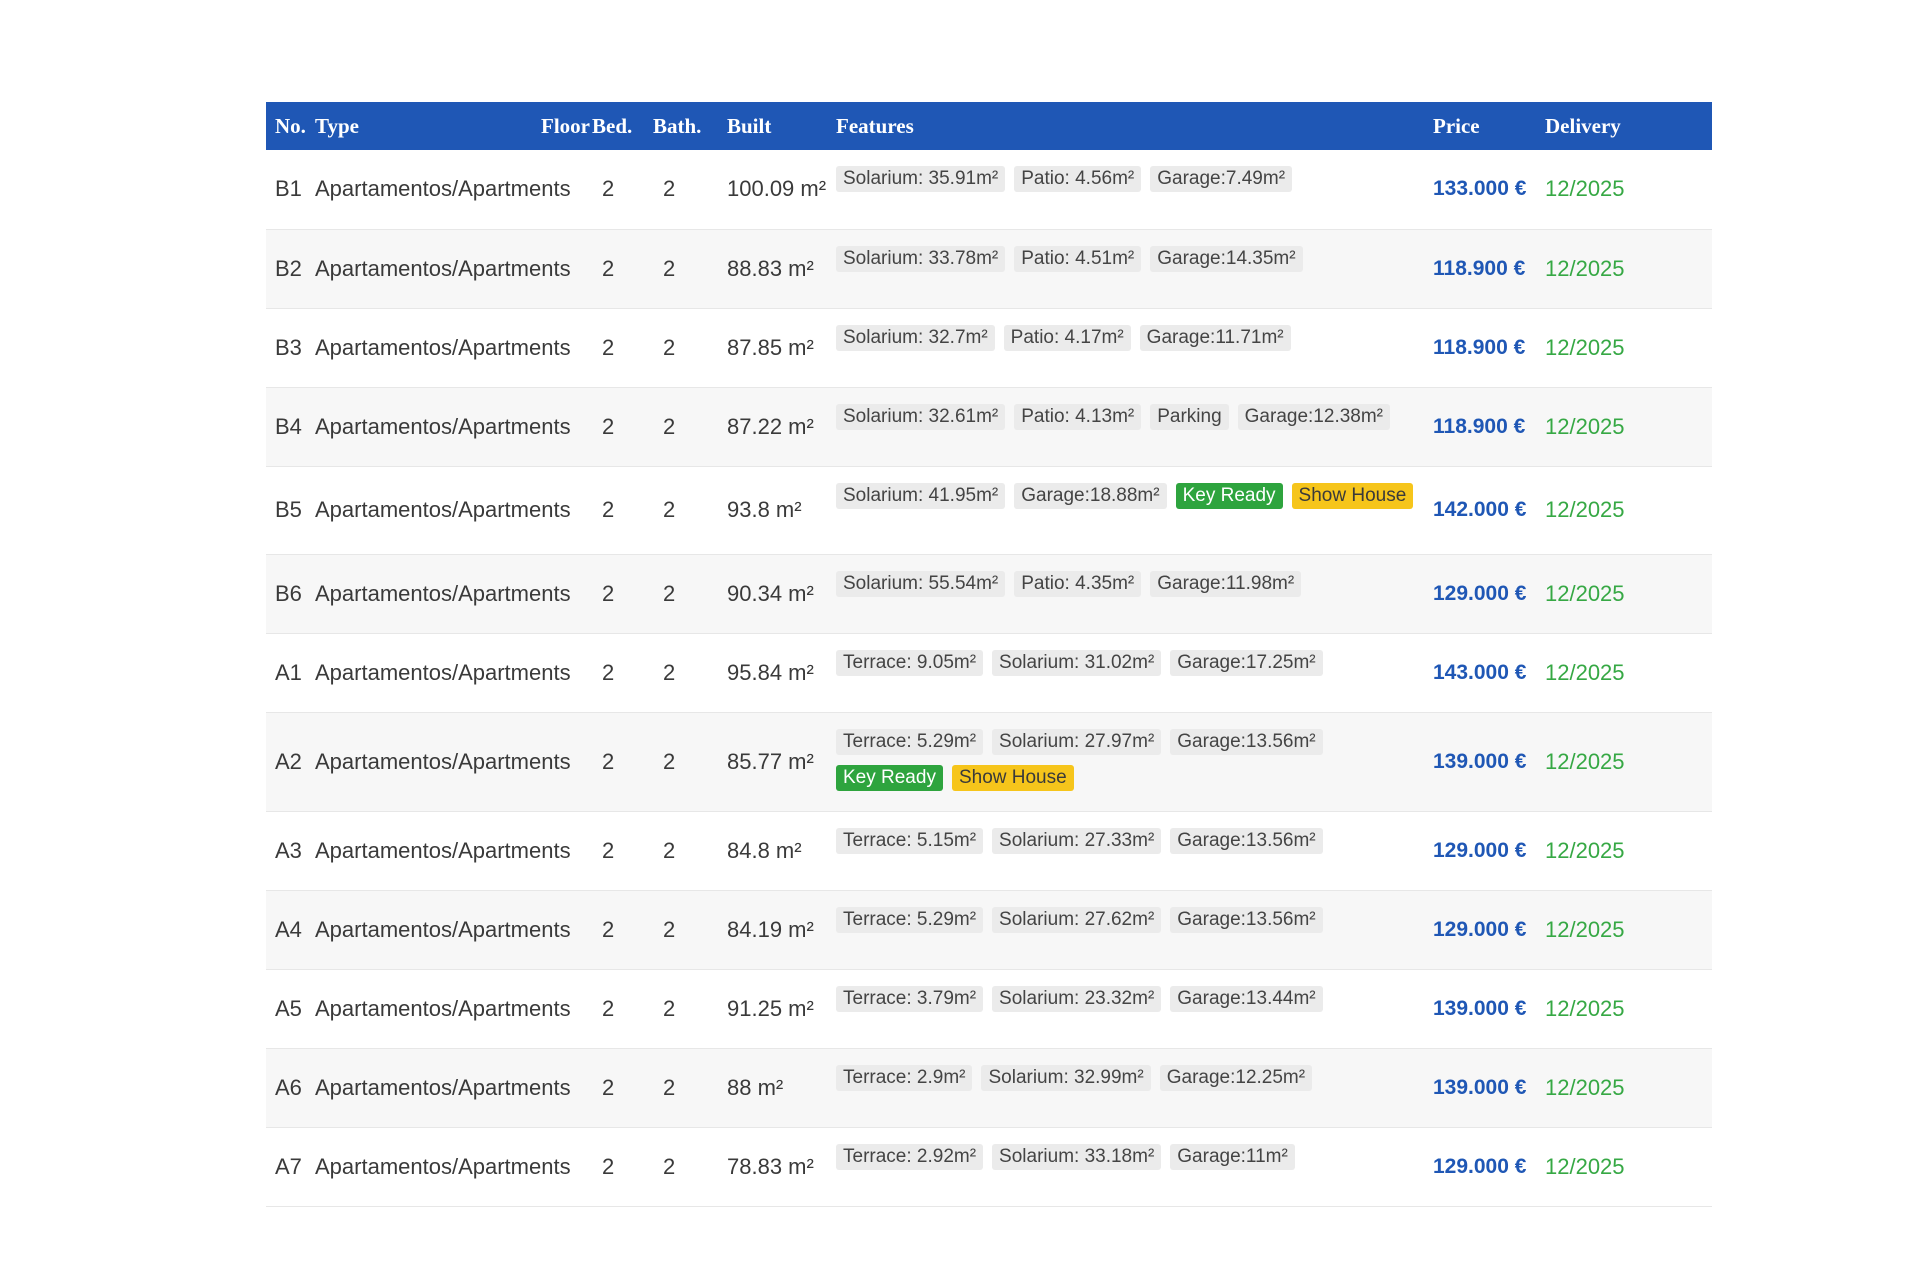 The width and height of the screenshot is (1920, 1280). Describe the element at coordinates (1232, 1156) in the screenshot. I see `feature-chip: Garage:11m²` at that location.